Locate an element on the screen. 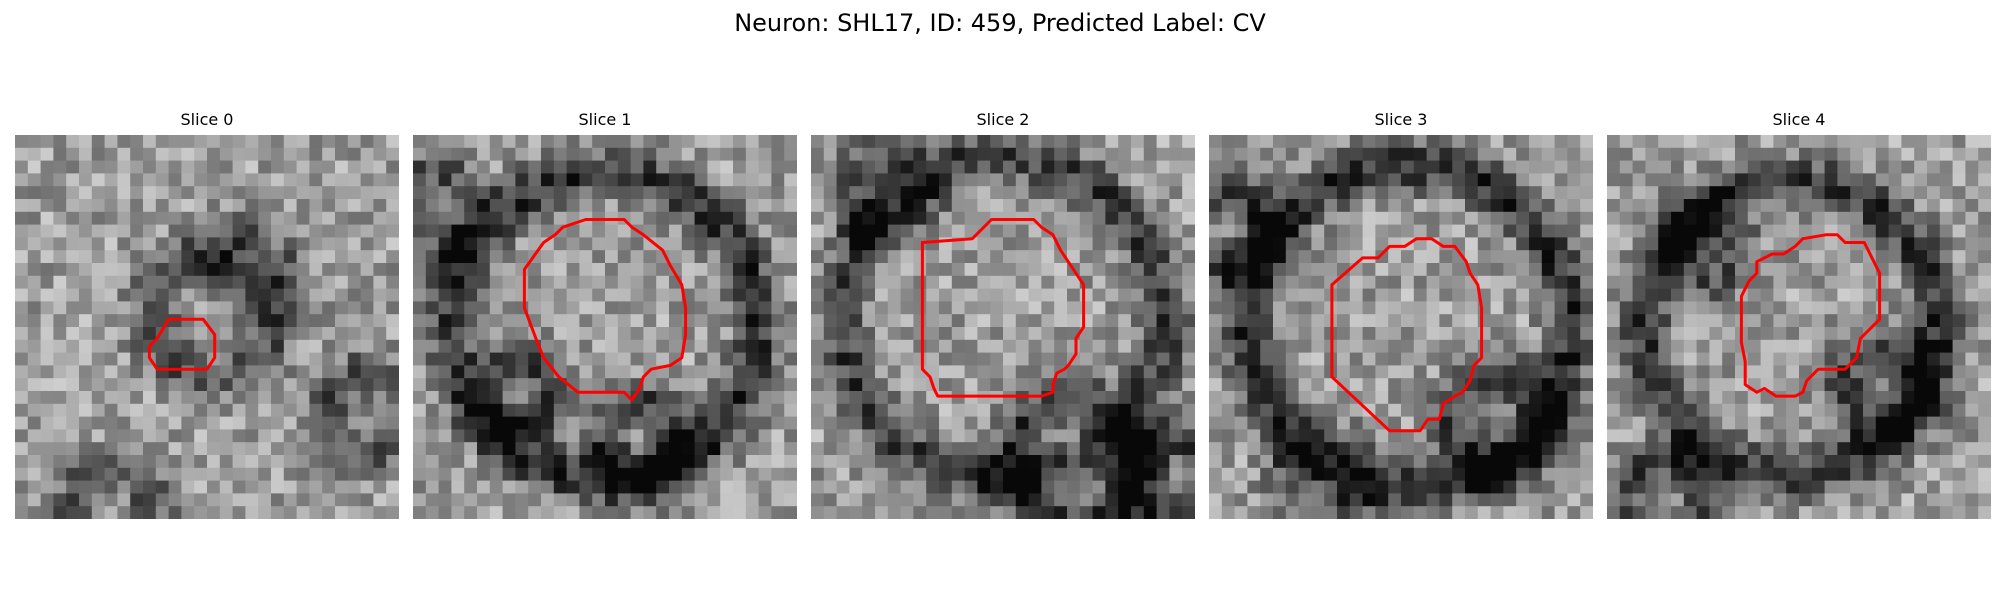 This screenshot has width=2000, height=600. slice-panel-2: Slice 2 is located at coordinates (1003, 313).